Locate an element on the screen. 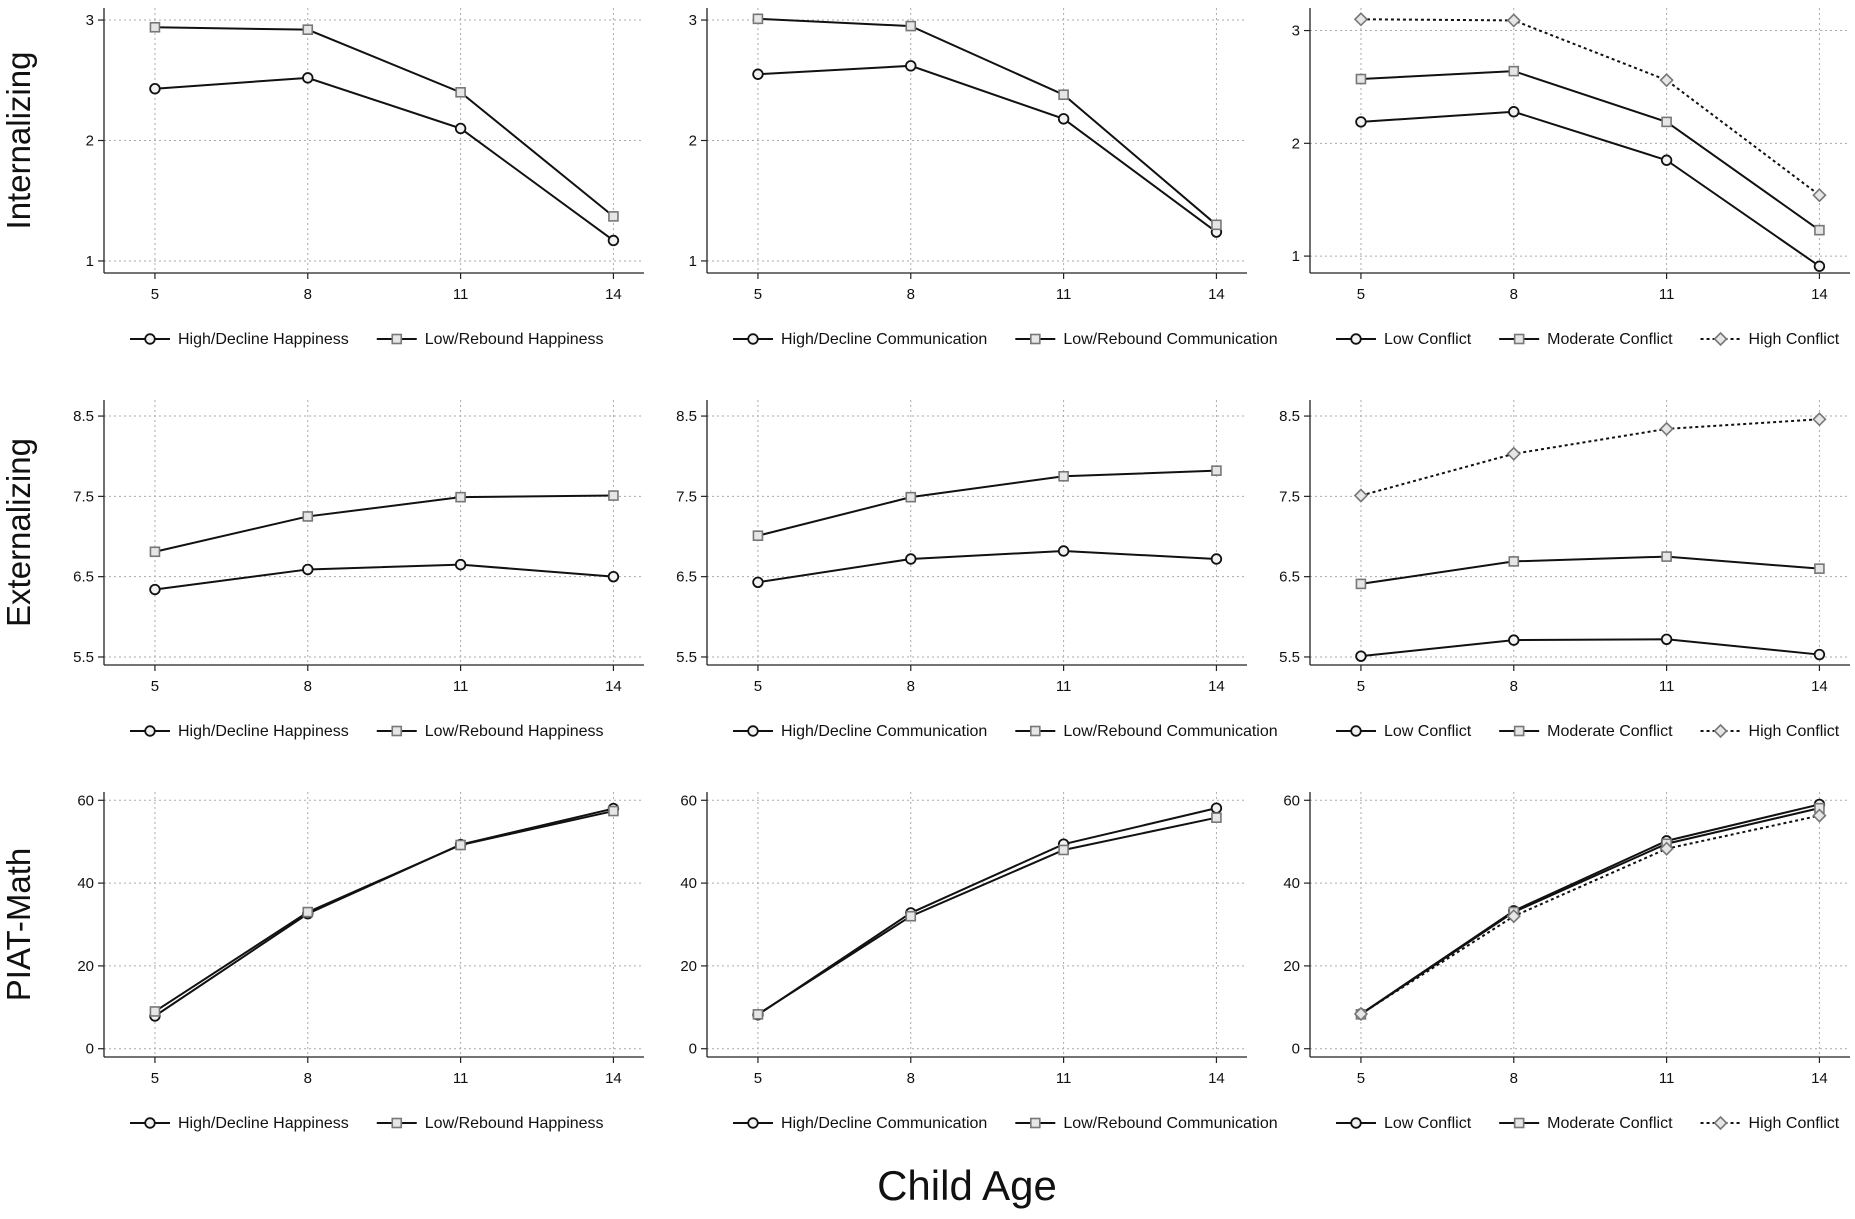 This screenshot has height=1219, width=1855. legend-label: Low Conflict is located at coordinates (1428, 731).